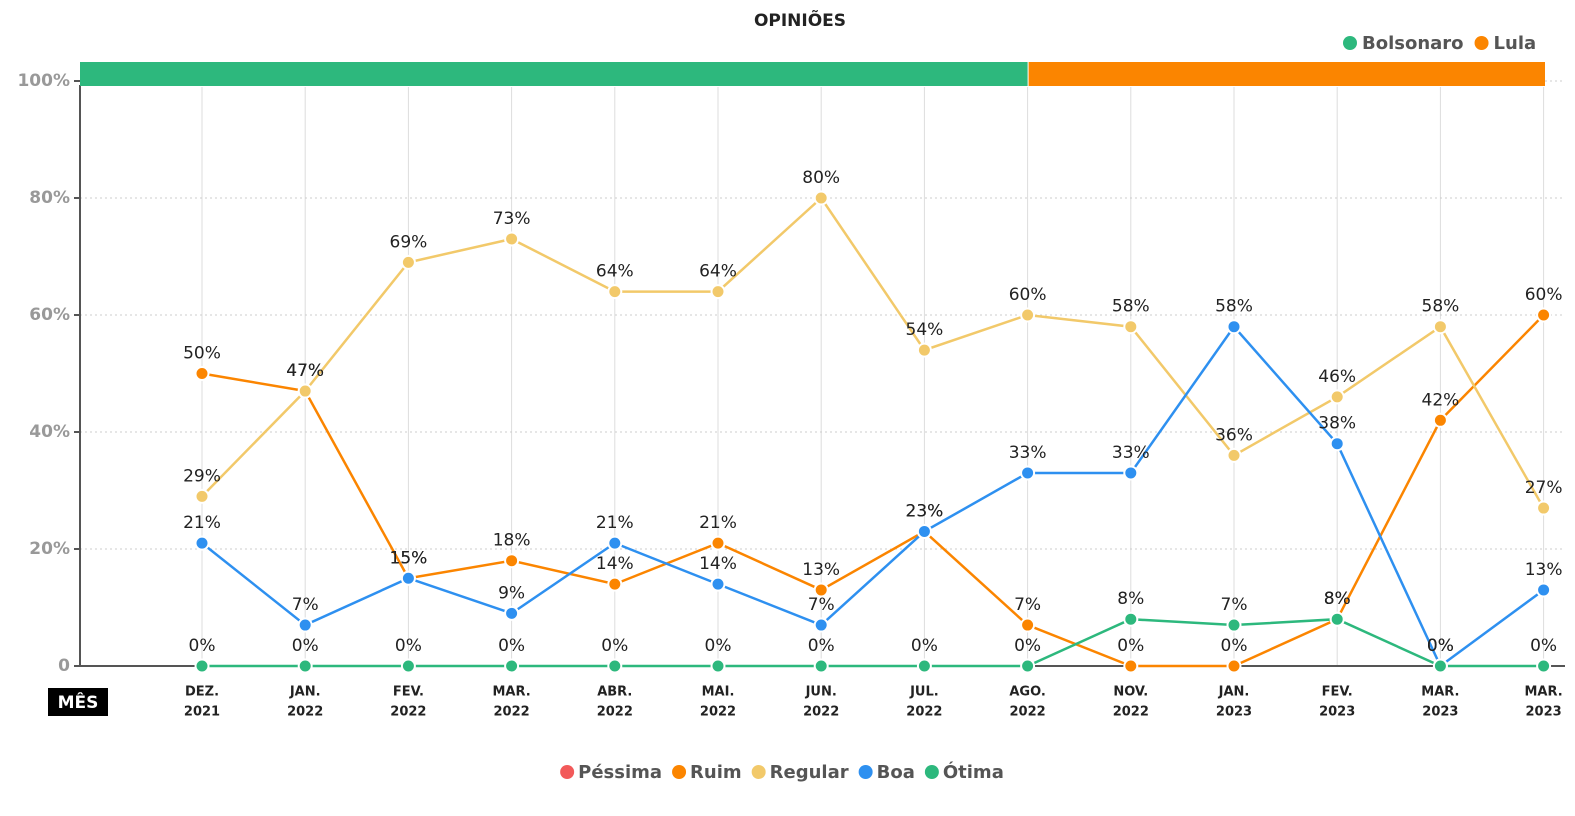 The height and width of the screenshot is (816, 1575). Describe the element at coordinates (43, 81) in the screenshot. I see `y-tick-label: 100%` at that location.